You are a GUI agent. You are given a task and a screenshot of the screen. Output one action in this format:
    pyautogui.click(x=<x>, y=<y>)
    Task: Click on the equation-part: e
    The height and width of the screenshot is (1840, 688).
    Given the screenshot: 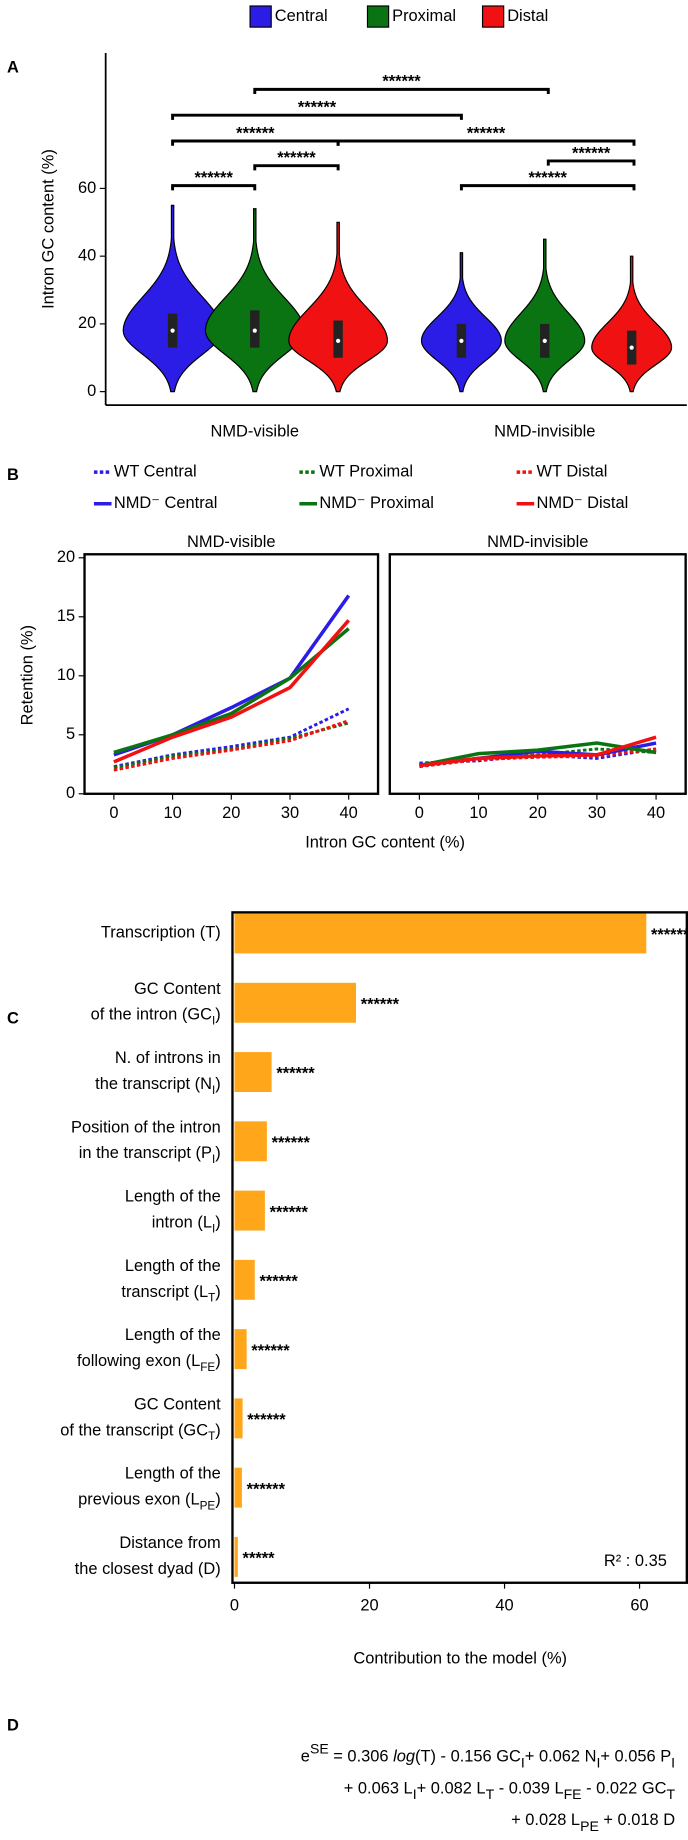 What is the action you would take?
    pyautogui.click(x=305, y=1757)
    